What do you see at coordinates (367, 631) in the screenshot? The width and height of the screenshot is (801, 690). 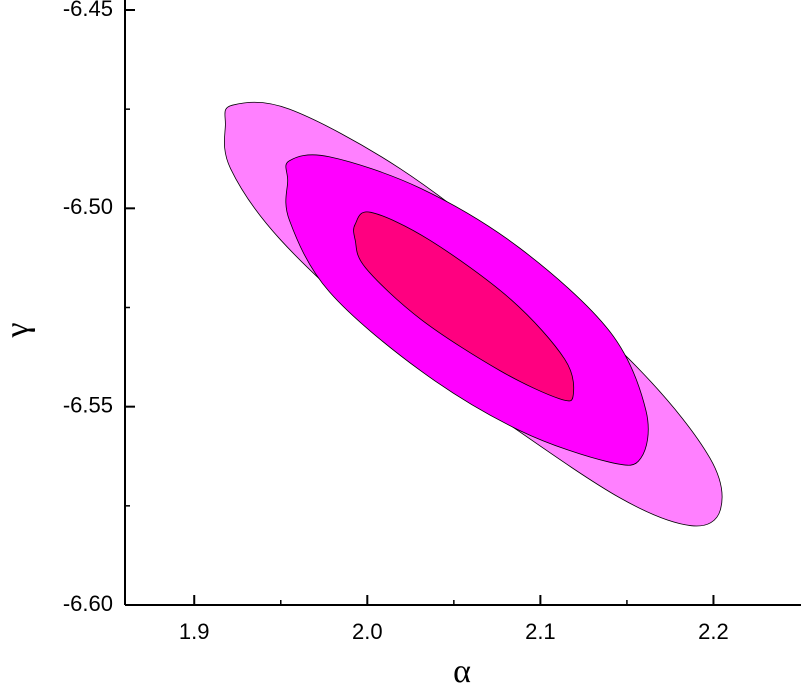 I see `x-tick-label: 2.0` at bounding box center [367, 631].